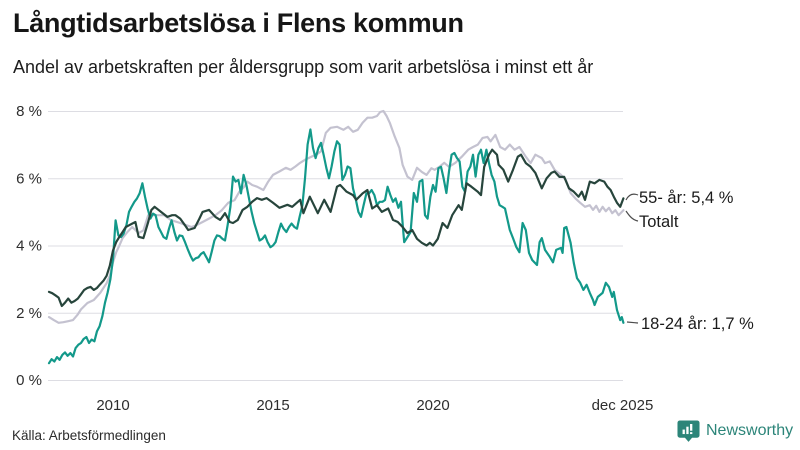 This screenshot has height=450, width=800. I want to click on y-tick-label: 4 %, so click(29, 246).